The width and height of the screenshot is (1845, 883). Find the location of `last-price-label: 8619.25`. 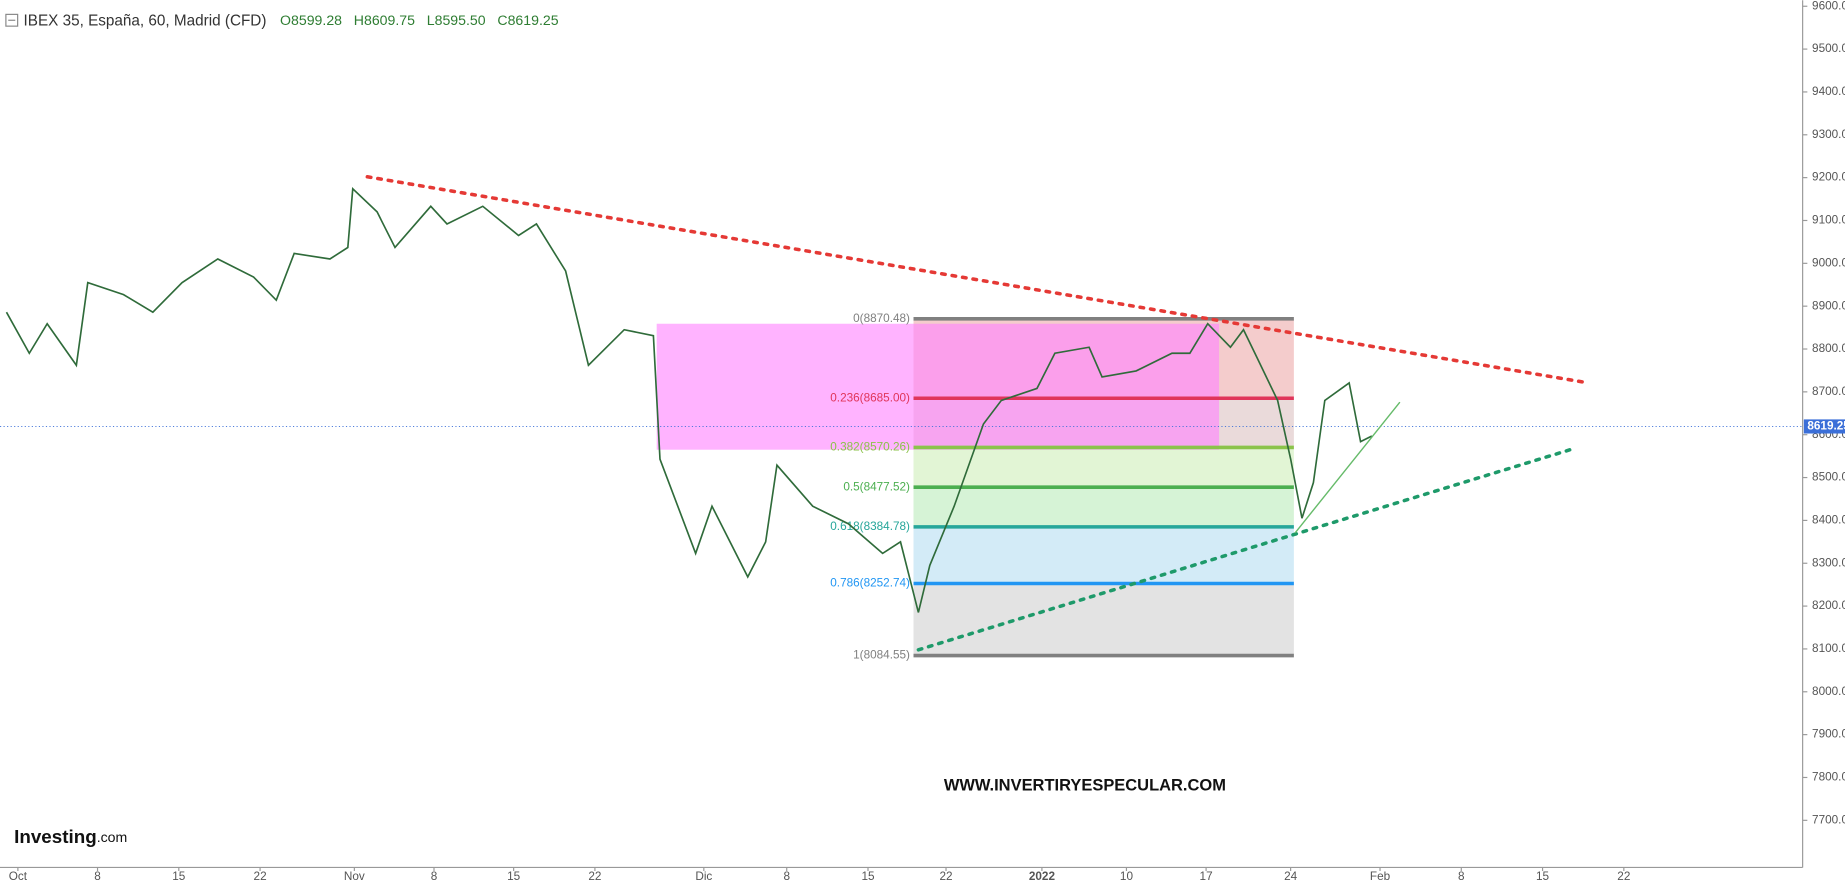

last-price-label: 8619.25 is located at coordinates (1826, 426).